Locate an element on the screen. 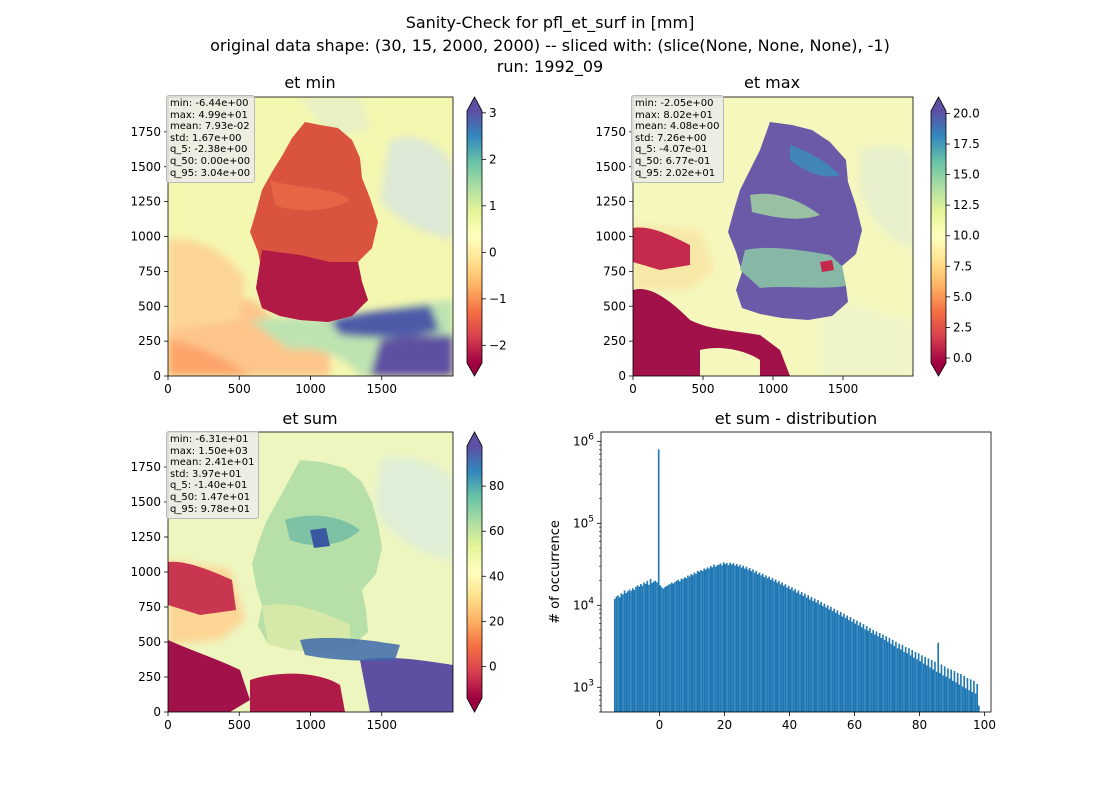 The height and width of the screenshot is (800, 1100). et-min-colorbar-ticks: 3 2 1 0 −1 −2 is located at coordinates (494, 229).